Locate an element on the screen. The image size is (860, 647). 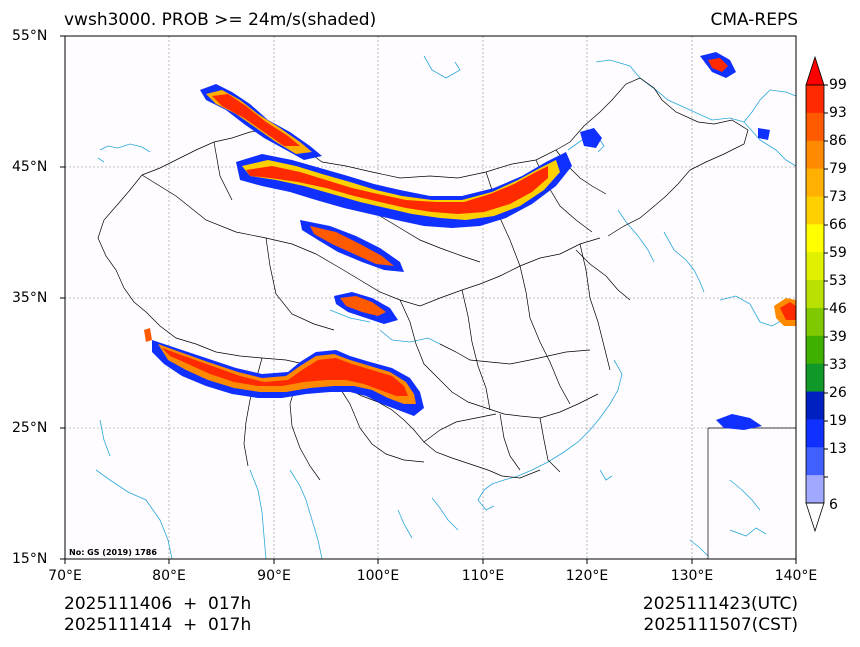
lon-label-120e: 120°E is located at coordinates (587, 576).